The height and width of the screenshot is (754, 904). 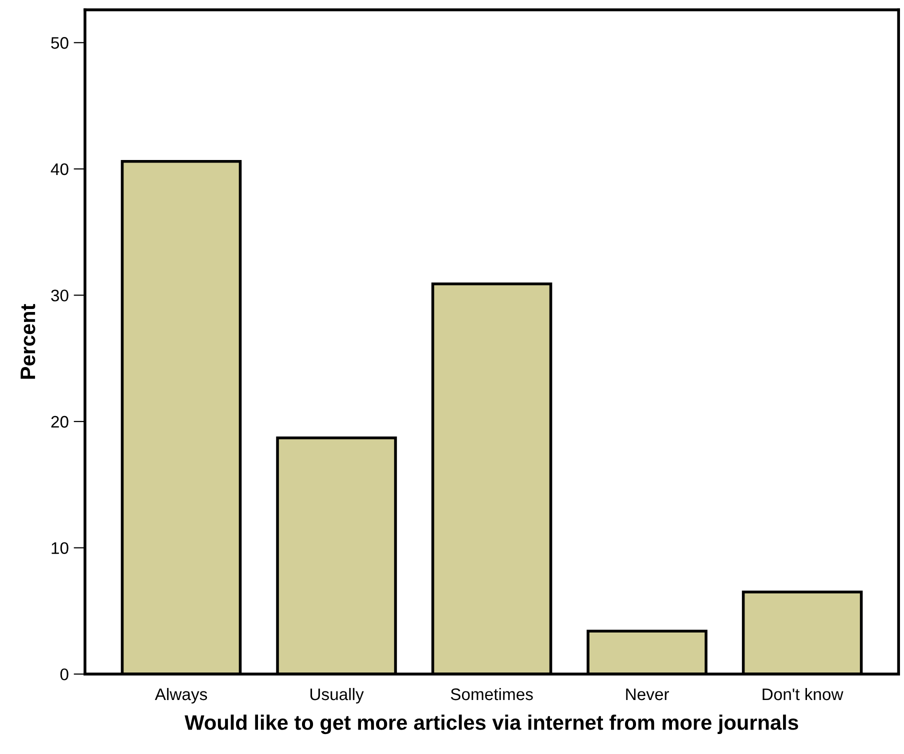 What do you see at coordinates (59, 169) in the screenshot?
I see `y-tick-label: 40` at bounding box center [59, 169].